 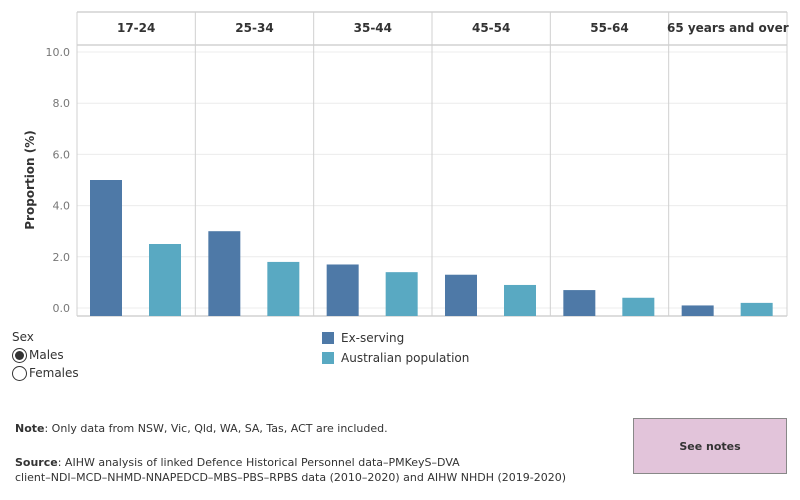 What do you see at coordinates (19, 373) in the screenshot?
I see `radio-females-circle` at bounding box center [19, 373].